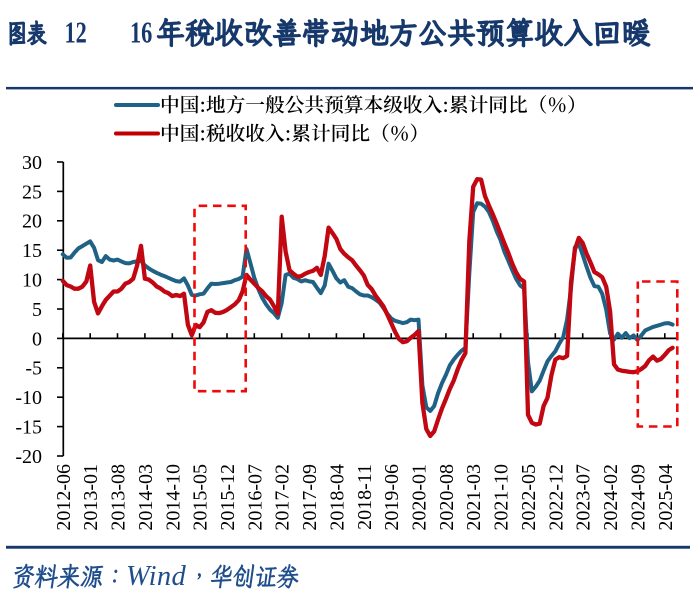  Describe the element at coordinates (32, 251) in the screenshot. I see `svg-text: 15` at that location.